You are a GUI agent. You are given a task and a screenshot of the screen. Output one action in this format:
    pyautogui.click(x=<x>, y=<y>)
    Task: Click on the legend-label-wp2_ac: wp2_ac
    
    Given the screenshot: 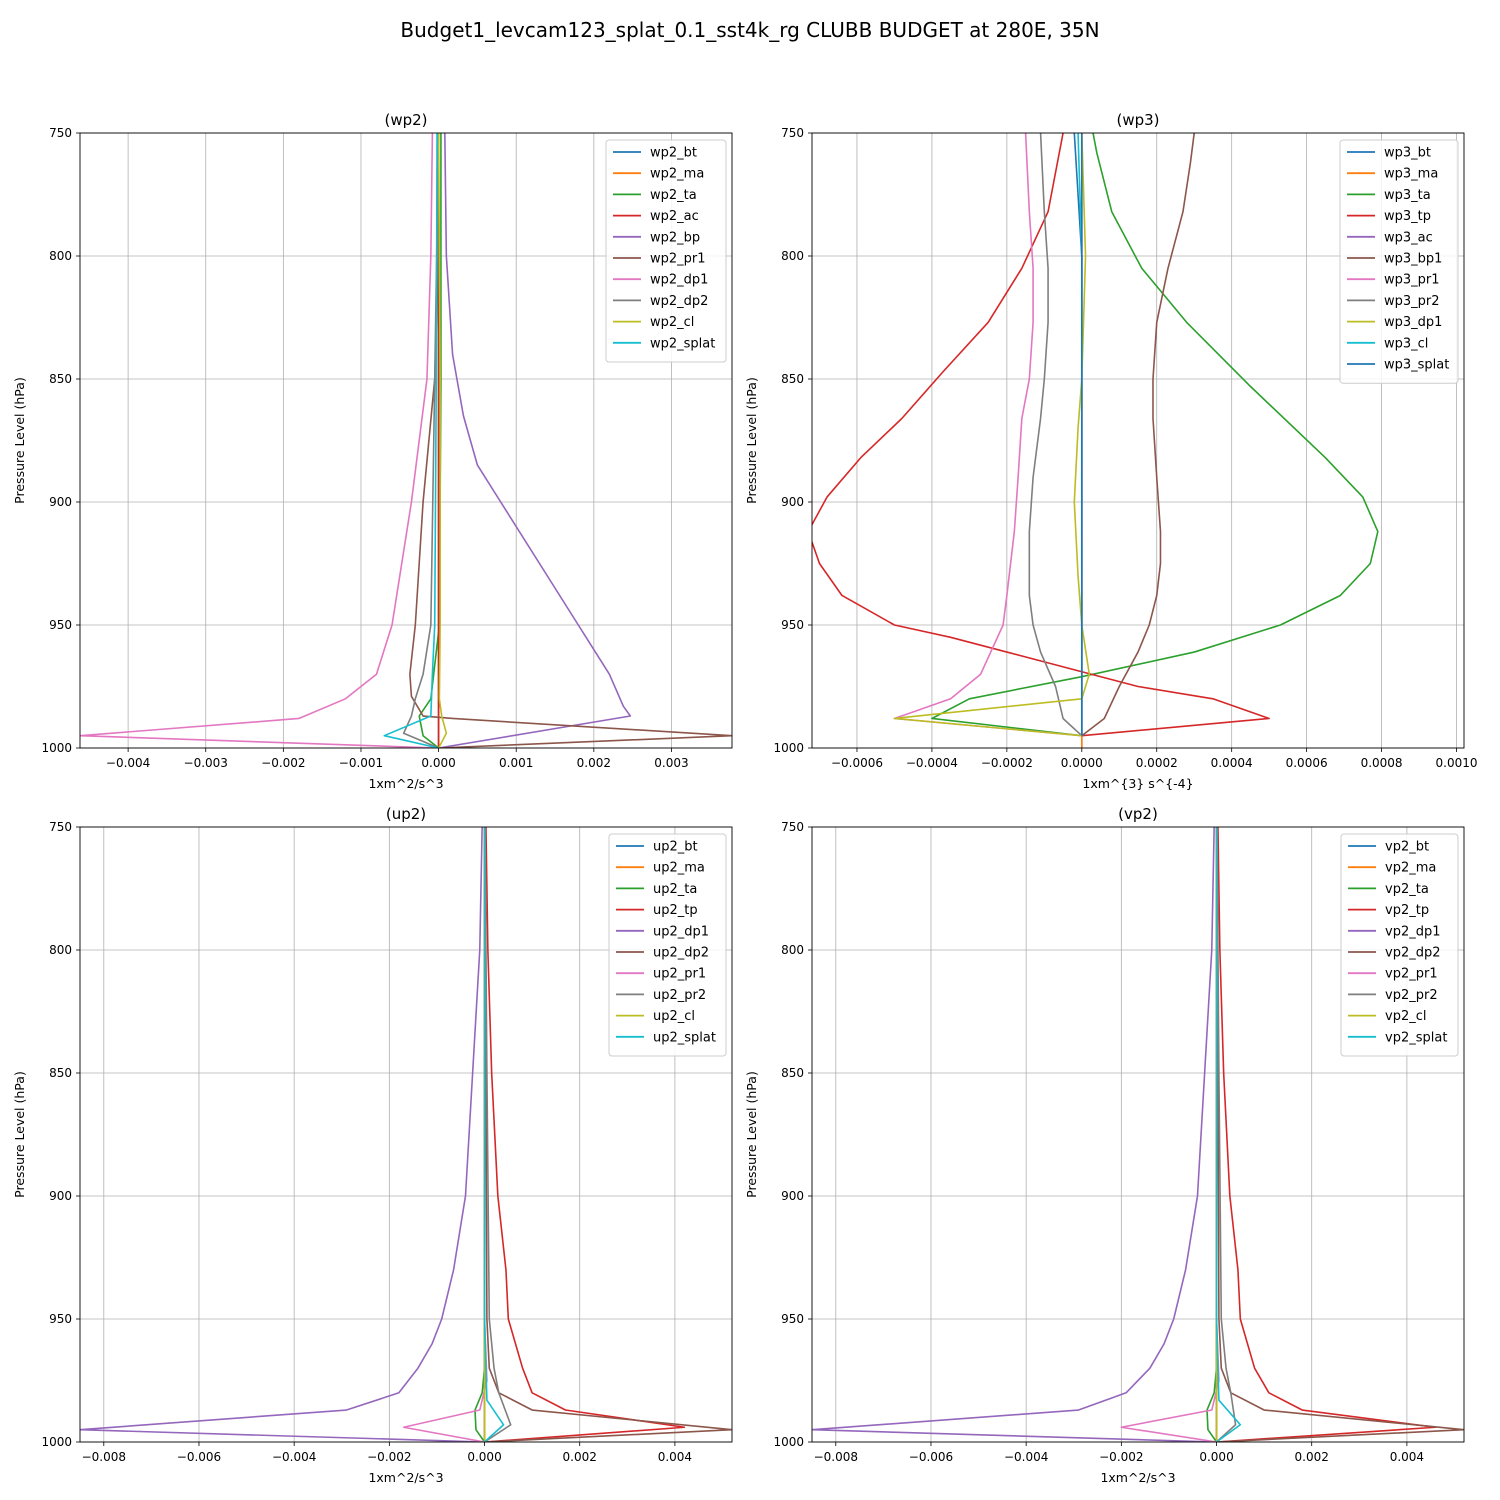 What is the action you would take?
    pyautogui.click(x=674, y=216)
    